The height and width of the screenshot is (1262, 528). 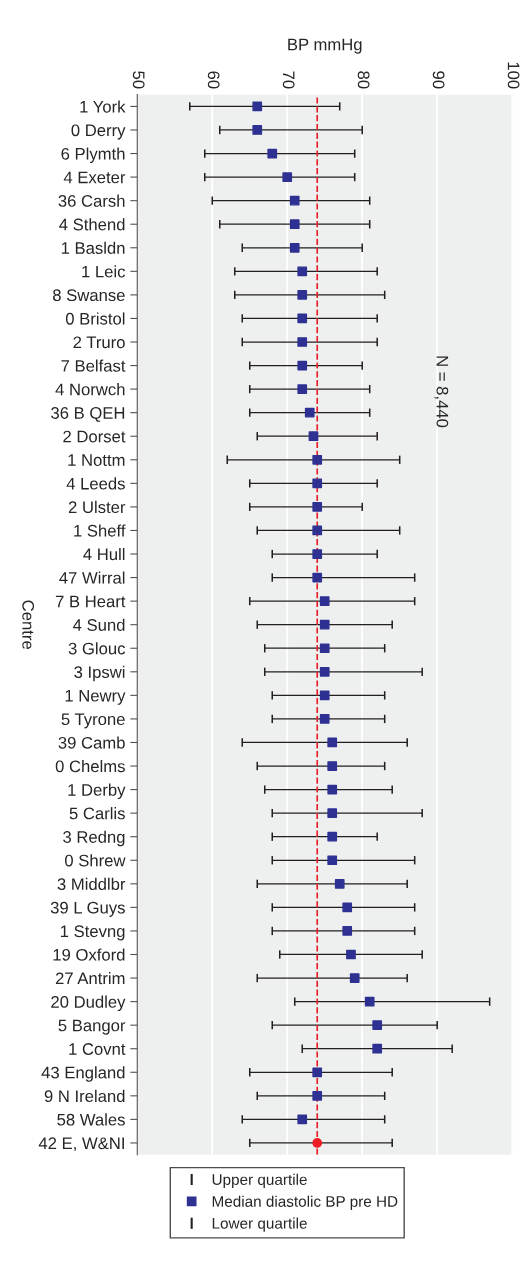 I want to click on y-tick-label: 2 Truro, so click(x=99, y=342).